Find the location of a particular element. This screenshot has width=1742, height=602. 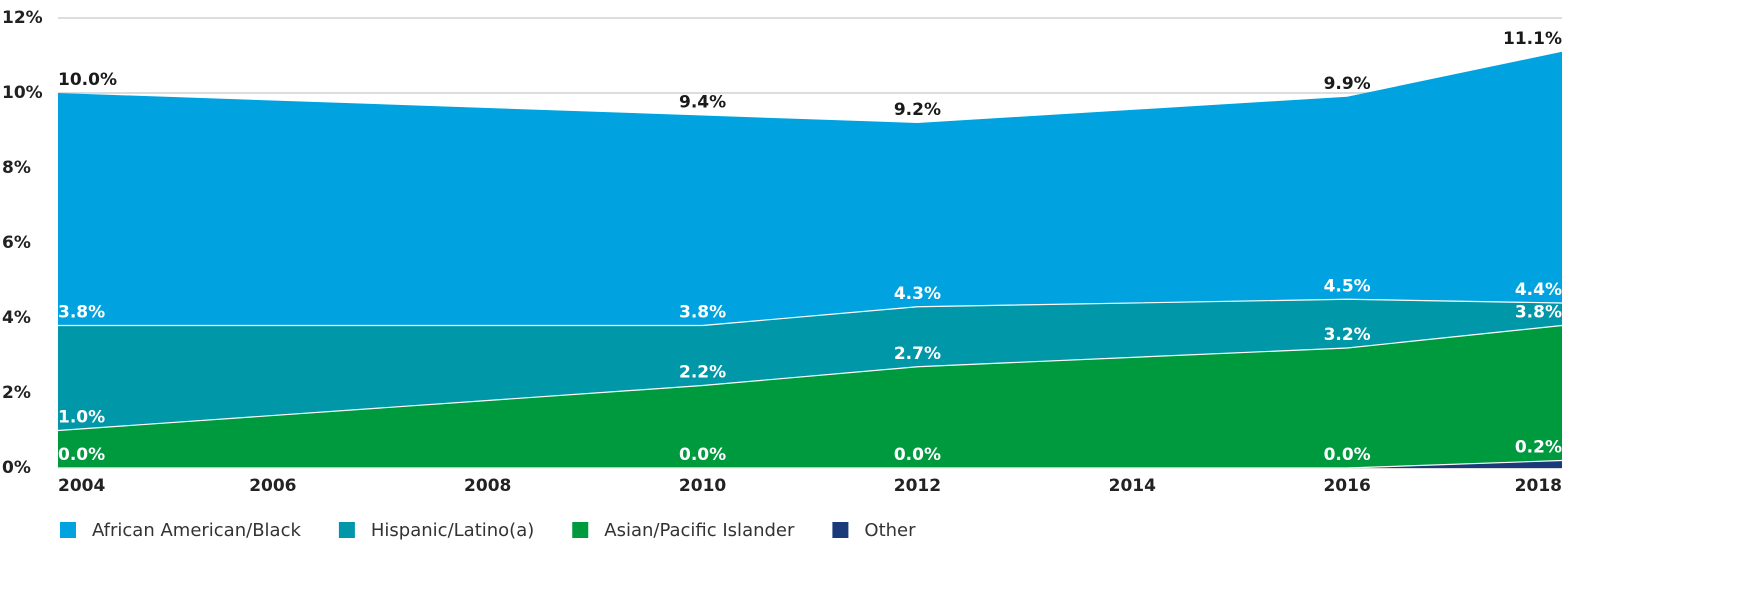

data-label: 4.3% is located at coordinates (917, 294).